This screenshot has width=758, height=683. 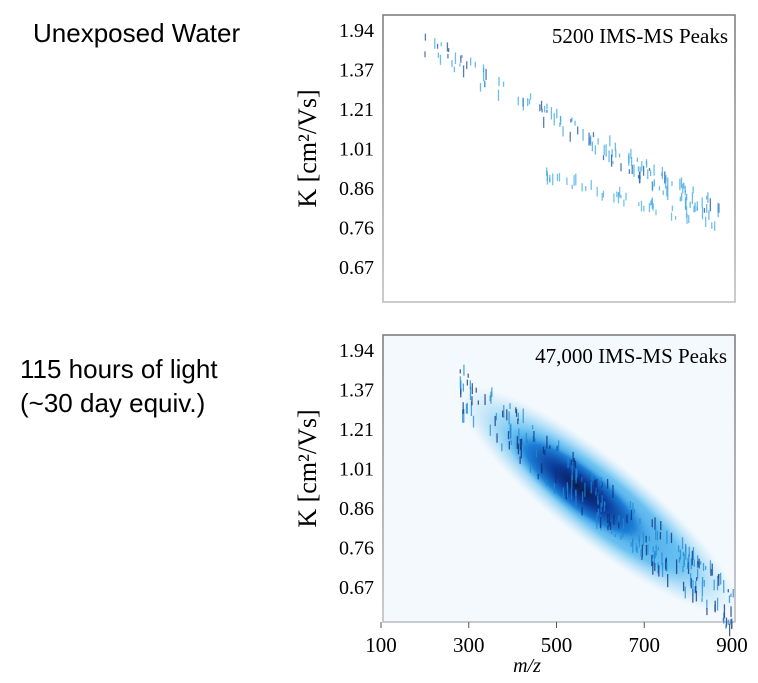 I want to click on panel-title: Unexposed Water, so click(x=136, y=33).